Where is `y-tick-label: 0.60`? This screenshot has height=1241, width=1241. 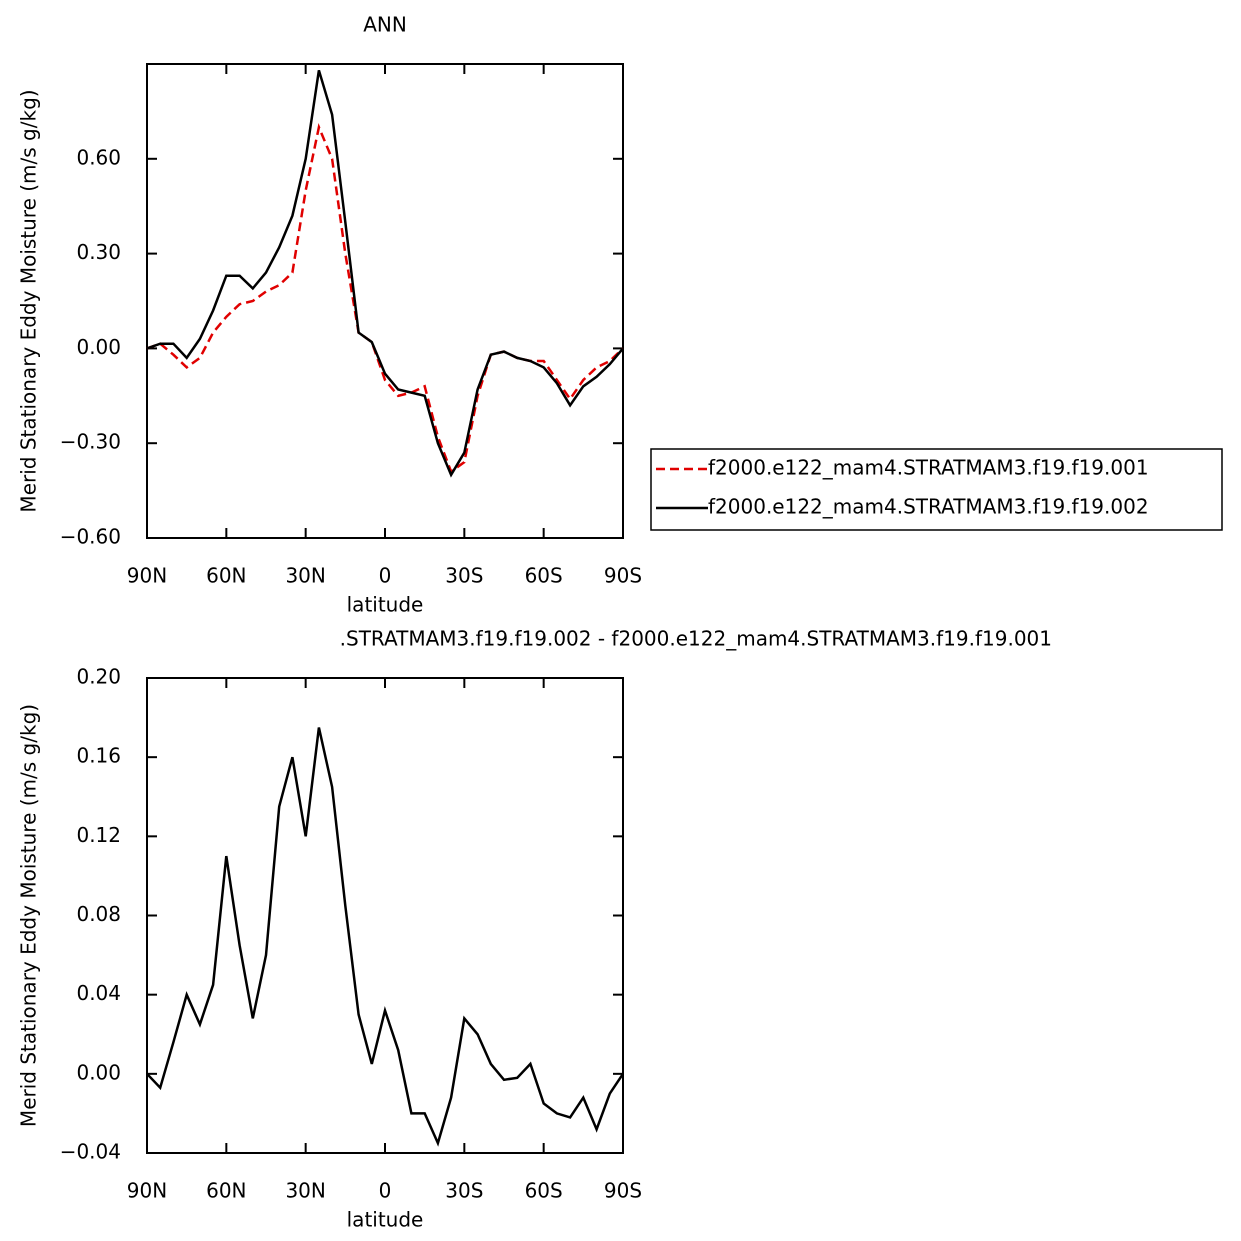 y-tick-label: 0.60 is located at coordinates (98, 157).